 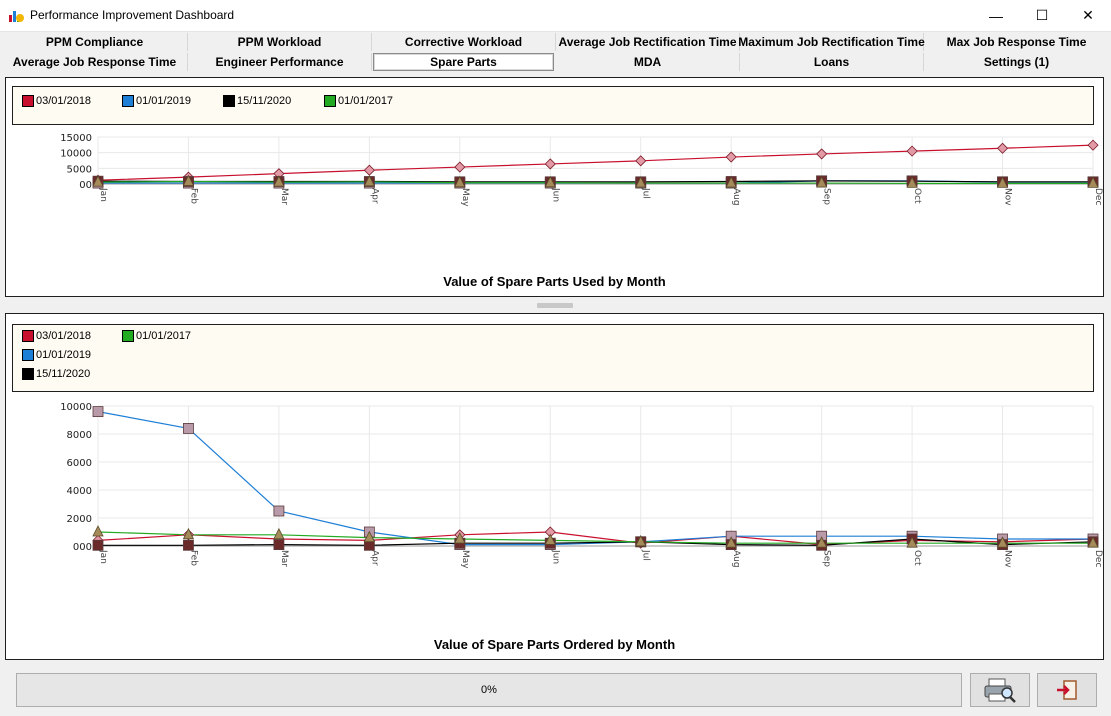 I want to click on legend-item: 01/01/2017, so click(x=156, y=336).